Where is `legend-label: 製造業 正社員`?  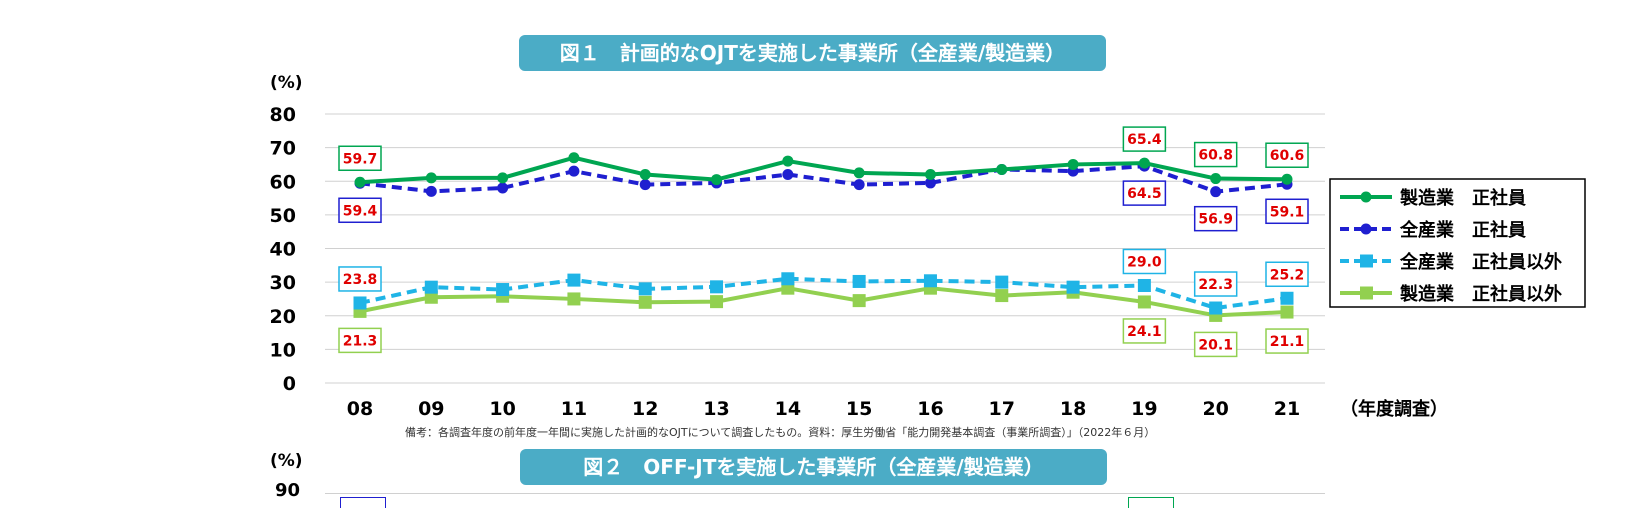
legend-label: 製造業 正社員 is located at coordinates (1462, 198).